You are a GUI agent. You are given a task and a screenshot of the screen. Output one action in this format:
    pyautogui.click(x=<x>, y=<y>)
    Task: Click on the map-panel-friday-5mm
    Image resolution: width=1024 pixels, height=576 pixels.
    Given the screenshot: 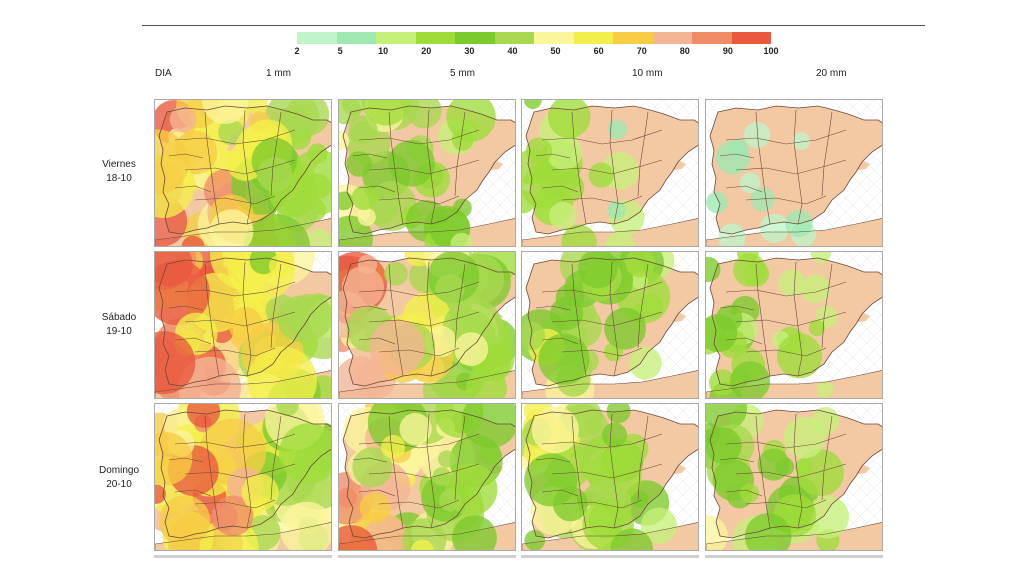 What is the action you would take?
    pyautogui.click(x=427, y=173)
    